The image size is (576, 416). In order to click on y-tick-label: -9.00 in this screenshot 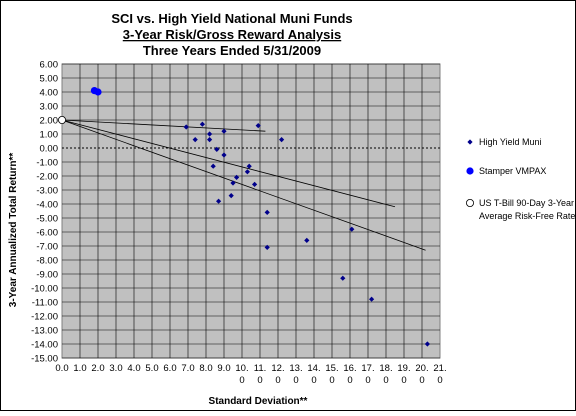, I will do `click(47, 275)`.